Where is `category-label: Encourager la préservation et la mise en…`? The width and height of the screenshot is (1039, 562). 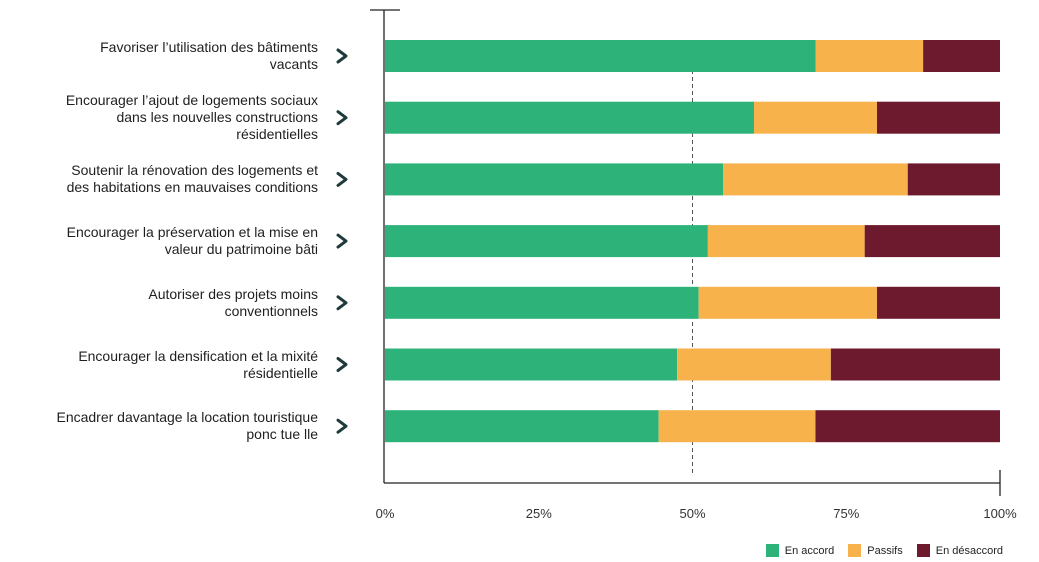
category-label: Encourager la préservation et la mise en… is located at coordinates (159, 241).